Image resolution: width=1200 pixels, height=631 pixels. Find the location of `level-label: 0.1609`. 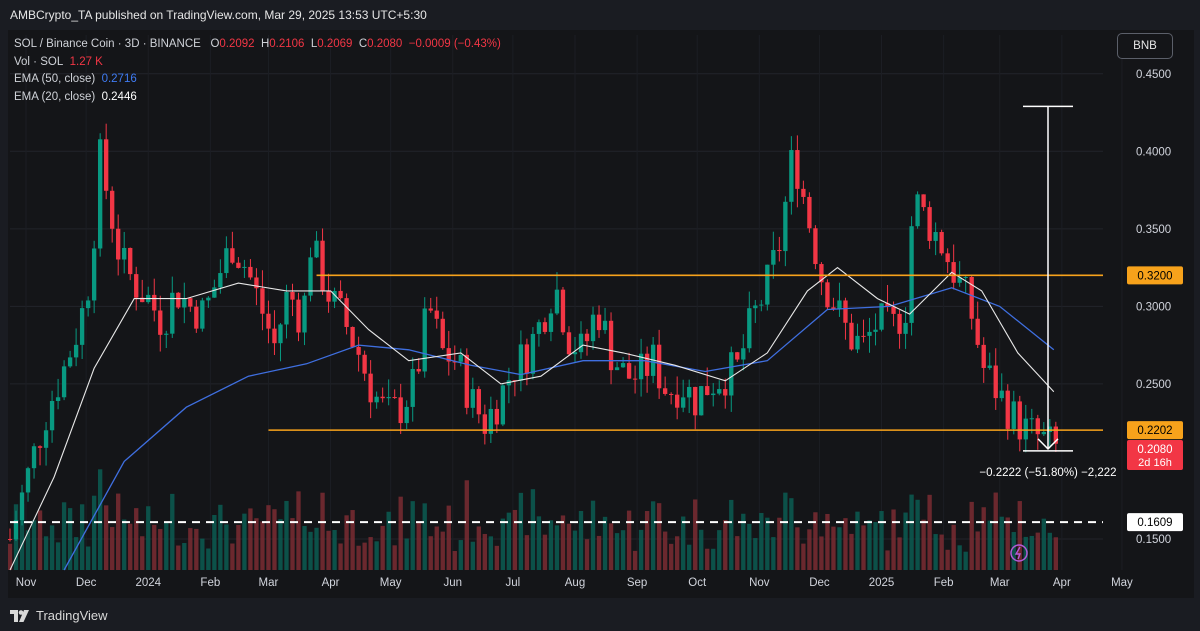

level-label: 0.1609 is located at coordinates (1154, 523).